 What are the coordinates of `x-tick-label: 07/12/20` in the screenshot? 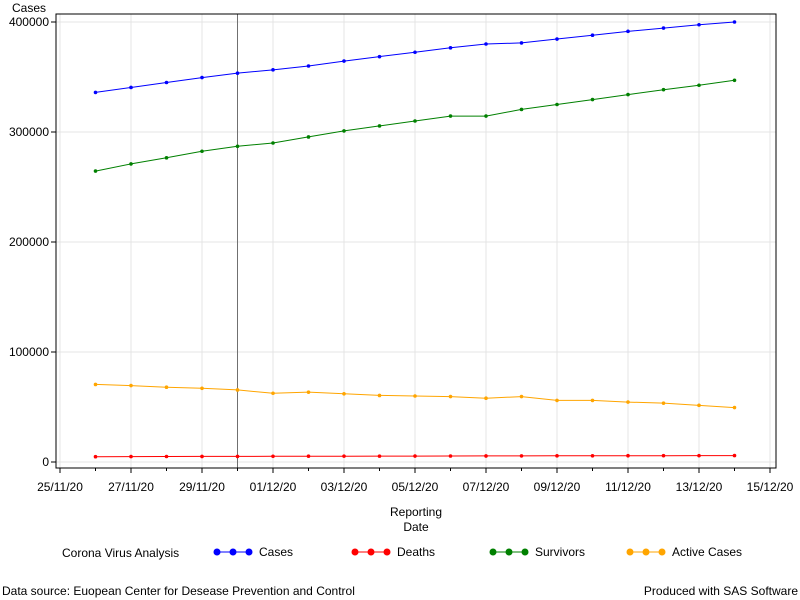 It's located at (486, 487).